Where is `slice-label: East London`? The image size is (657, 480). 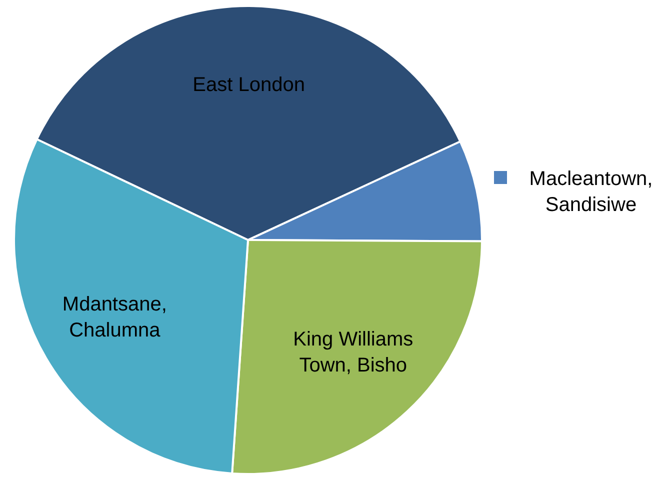 slice-label: East London is located at coordinates (248, 85).